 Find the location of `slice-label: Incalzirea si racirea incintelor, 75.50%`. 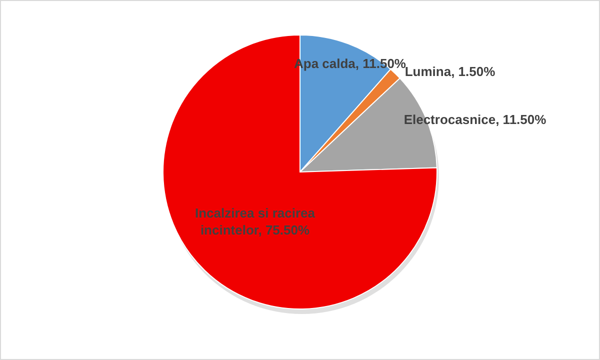

slice-label: Incalzirea si racirea incintelor, 75.50% is located at coordinates (255, 222).